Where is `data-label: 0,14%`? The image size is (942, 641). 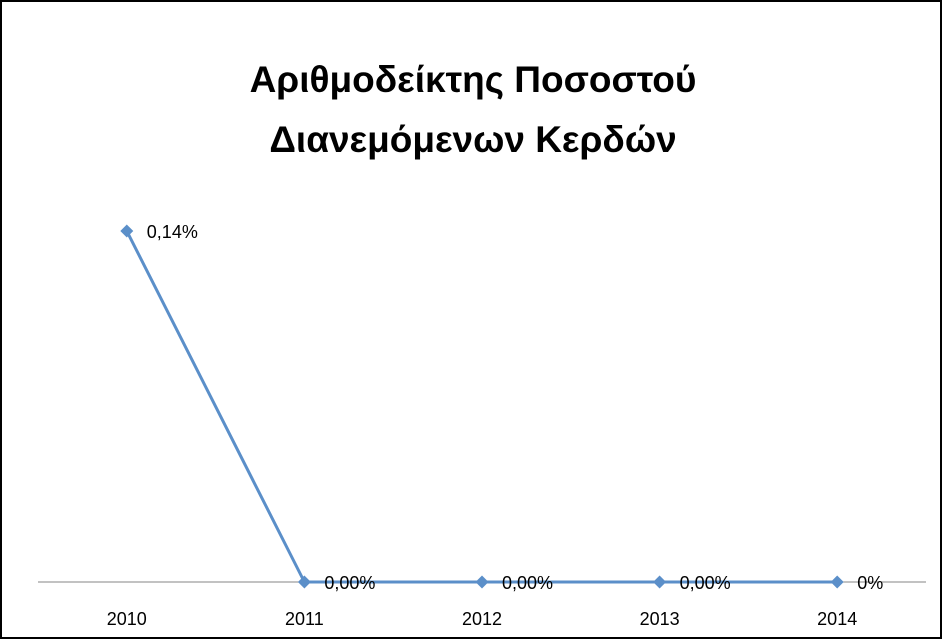
data-label: 0,14% is located at coordinates (172, 232).